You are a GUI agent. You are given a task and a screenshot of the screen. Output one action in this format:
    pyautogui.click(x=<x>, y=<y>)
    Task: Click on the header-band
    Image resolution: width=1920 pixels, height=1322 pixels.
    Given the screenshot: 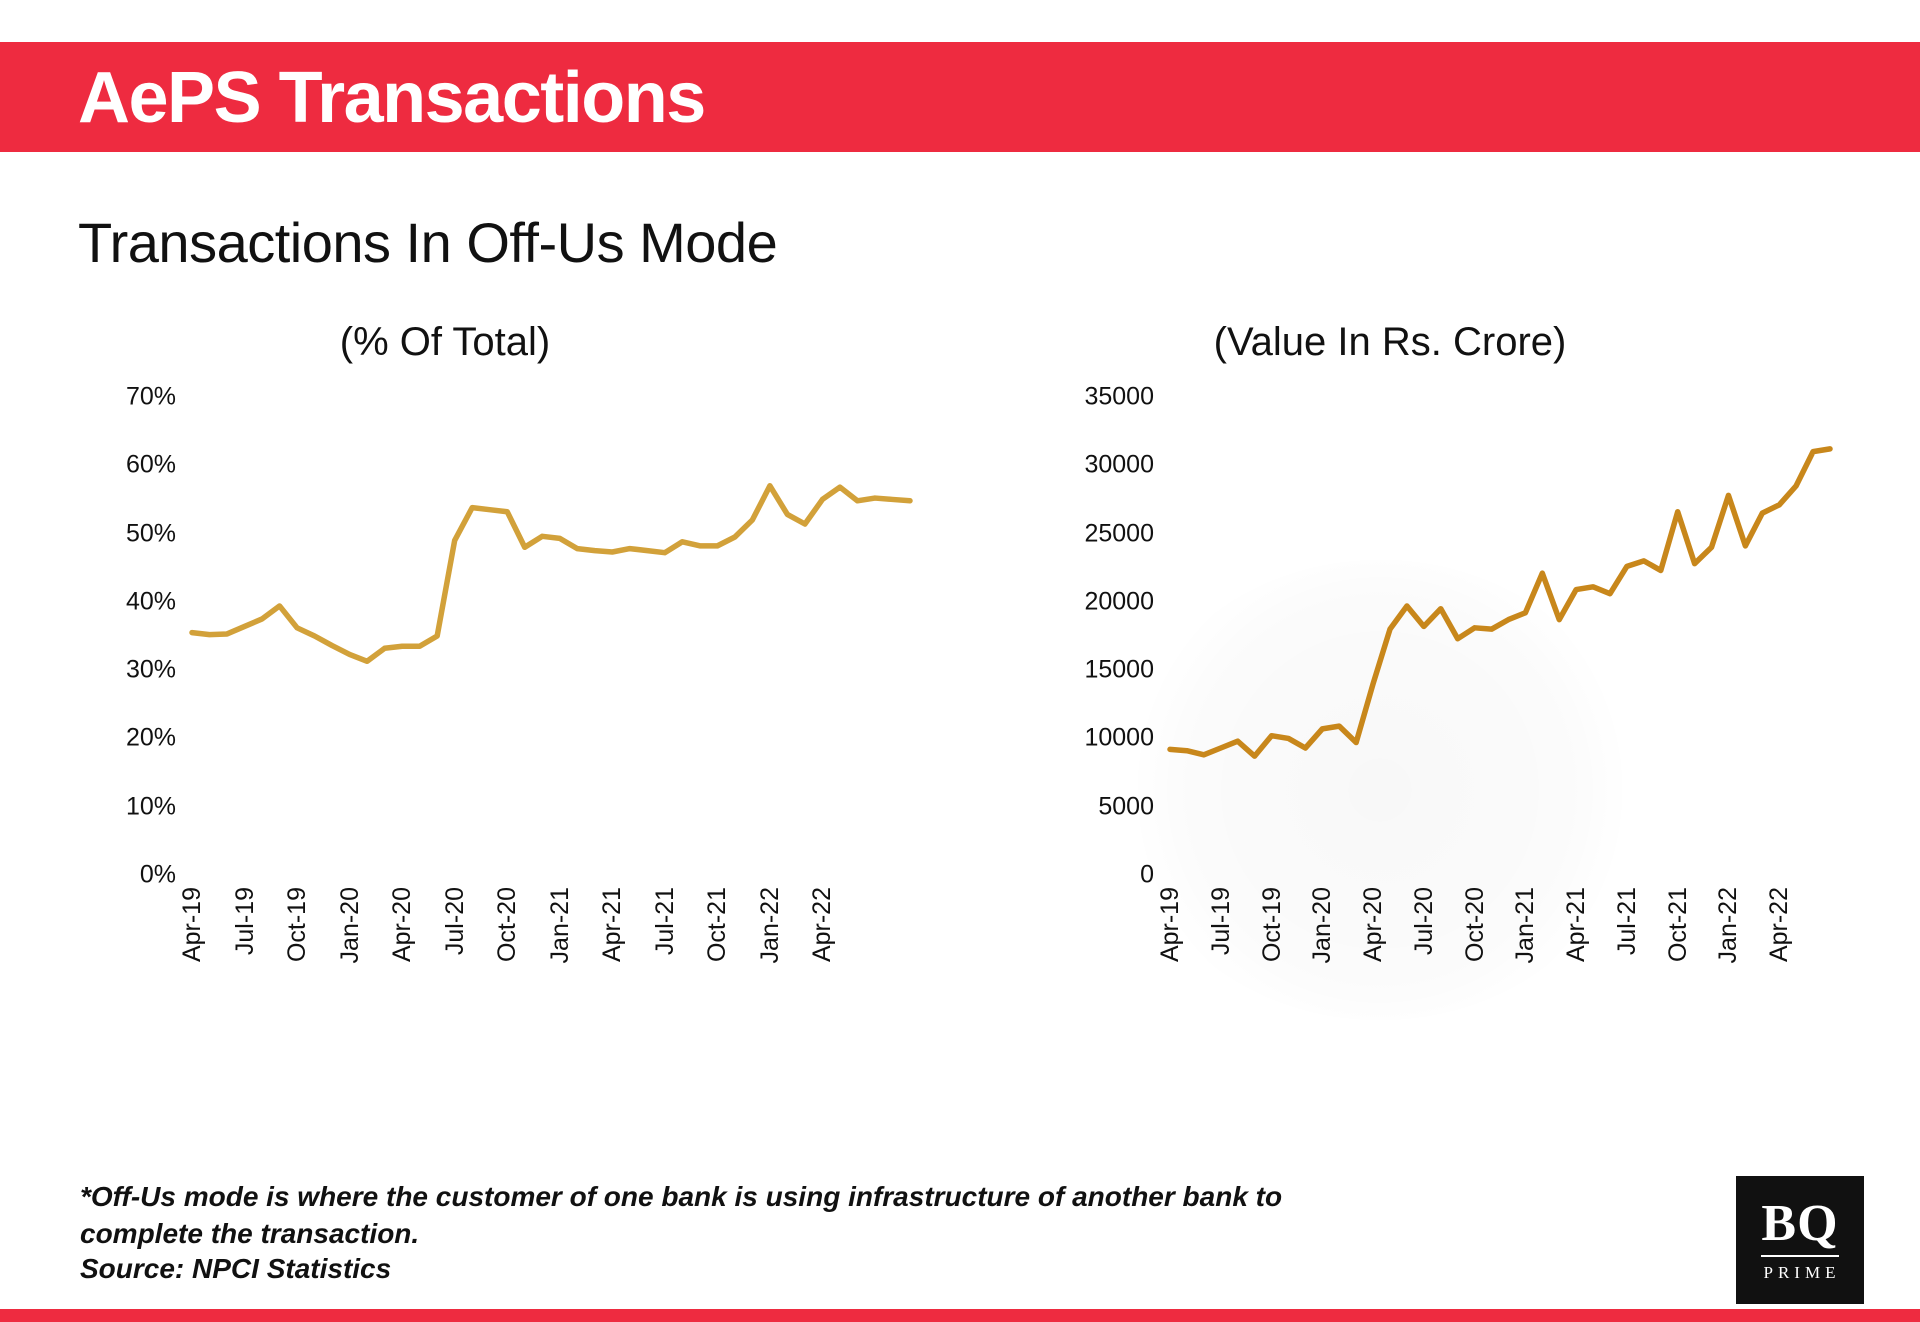 What is the action you would take?
    pyautogui.click(x=960, y=97)
    